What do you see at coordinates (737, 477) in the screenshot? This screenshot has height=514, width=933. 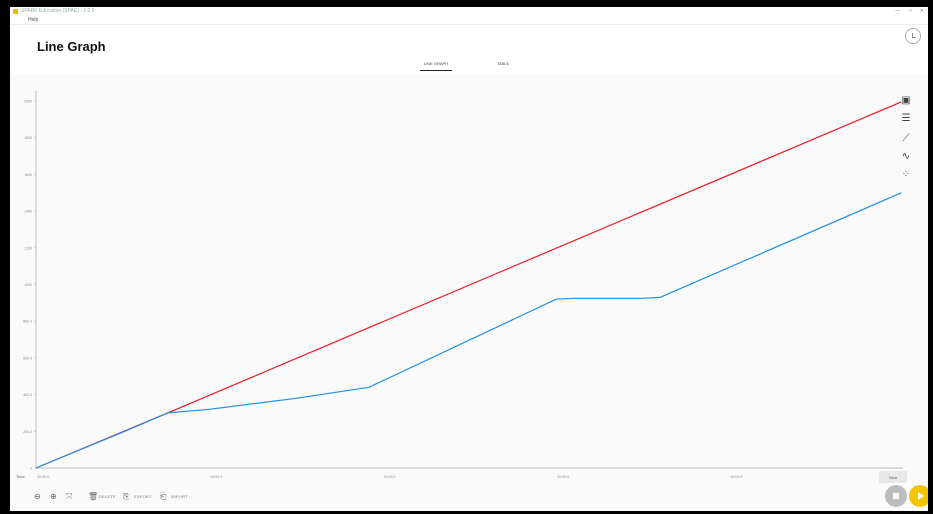 I see `x-tick-label: 00:00:4` at bounding box center [737, 477].